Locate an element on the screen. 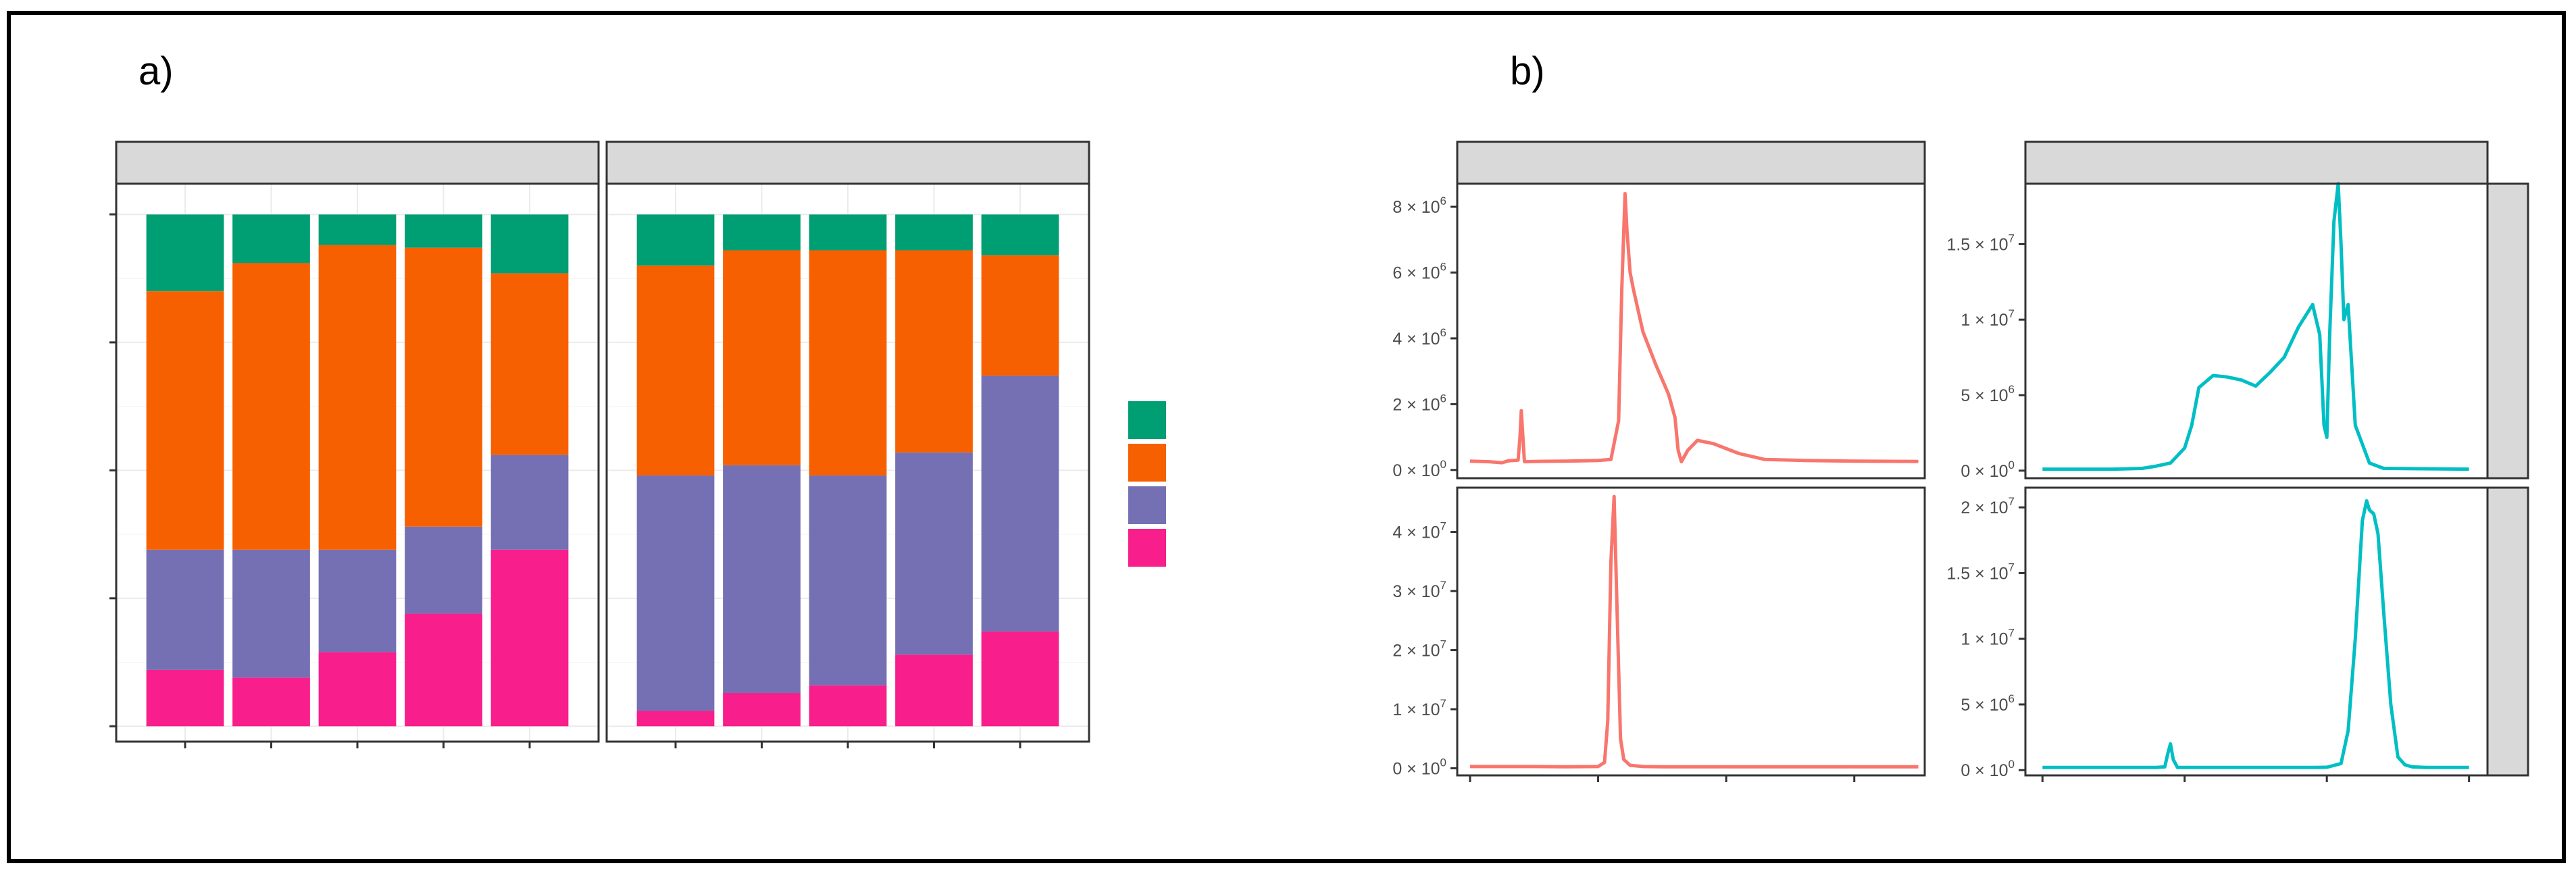 Image resolution: width=2576 pixels, height=874 pixels. y-tick-label: 2 × 10⁶ is located at coordinates (1419, 403).